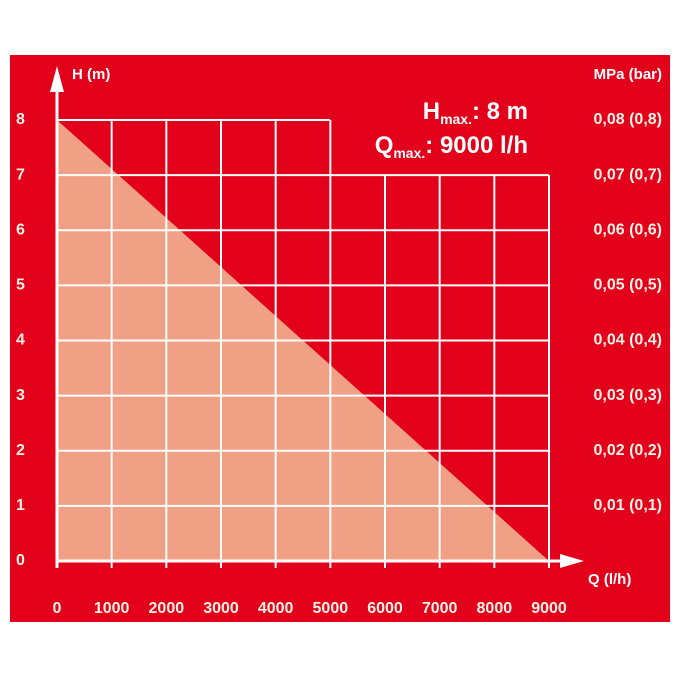 This screenshot has width=680, height=680. What do you see at coordinates (628, 285) in the screenshot?
I see `y2-tick-label: 0,05 (0,5)` at bounding box center [628, 285].